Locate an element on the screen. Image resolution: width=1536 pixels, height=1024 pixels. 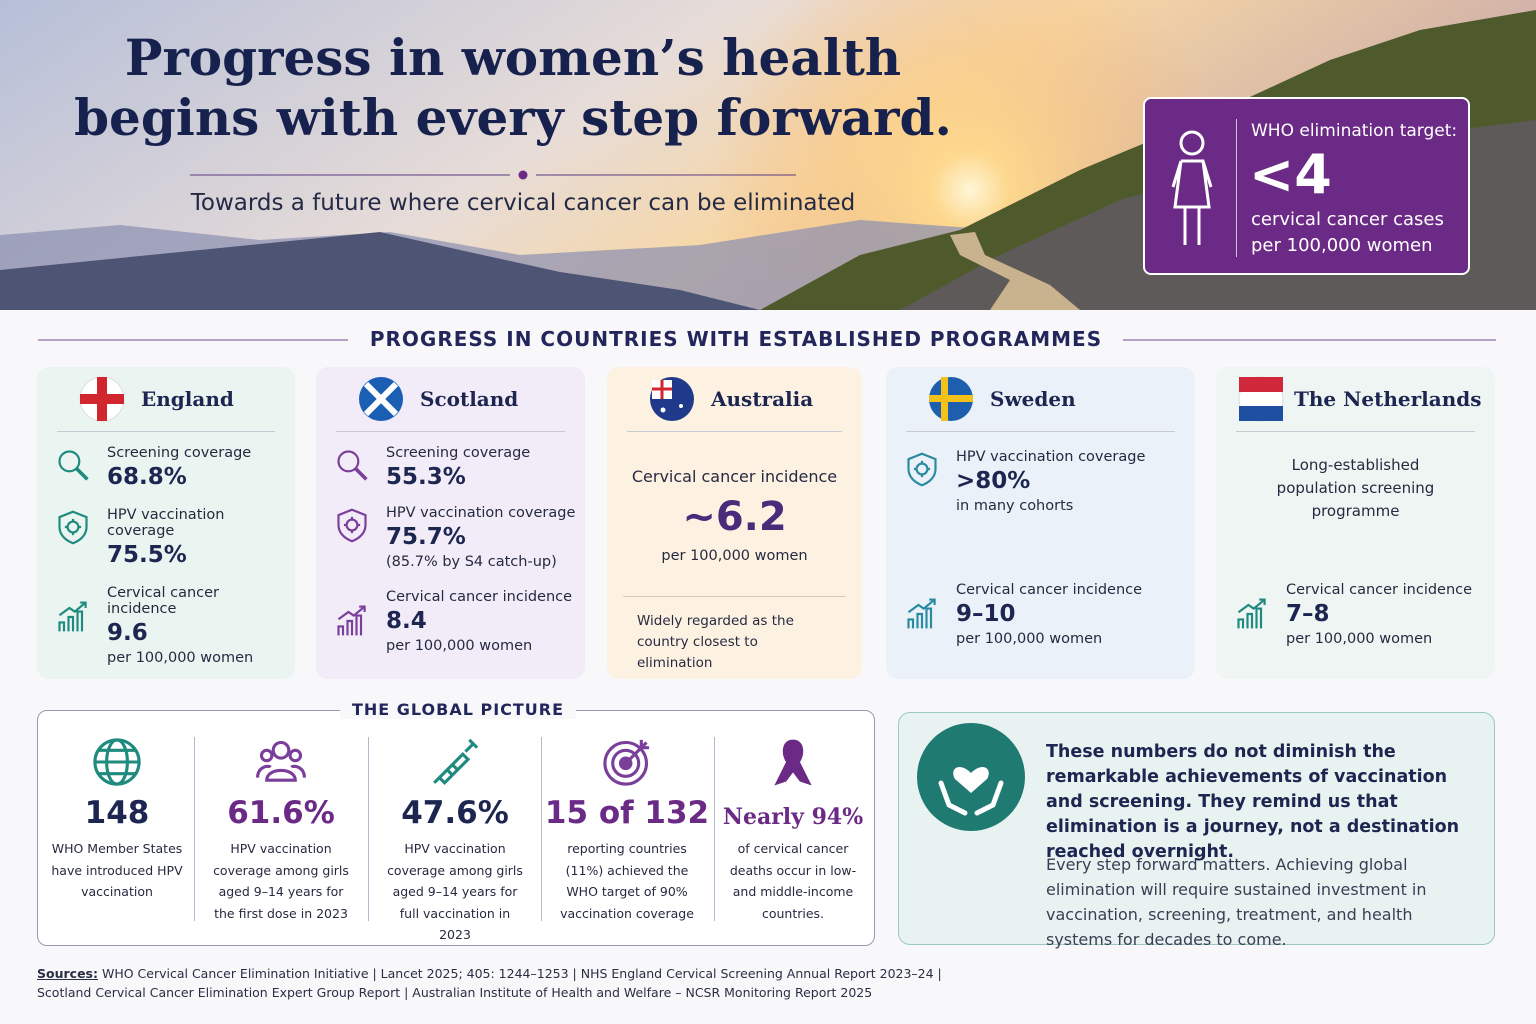
global-box is located at coordinates (456, 828).